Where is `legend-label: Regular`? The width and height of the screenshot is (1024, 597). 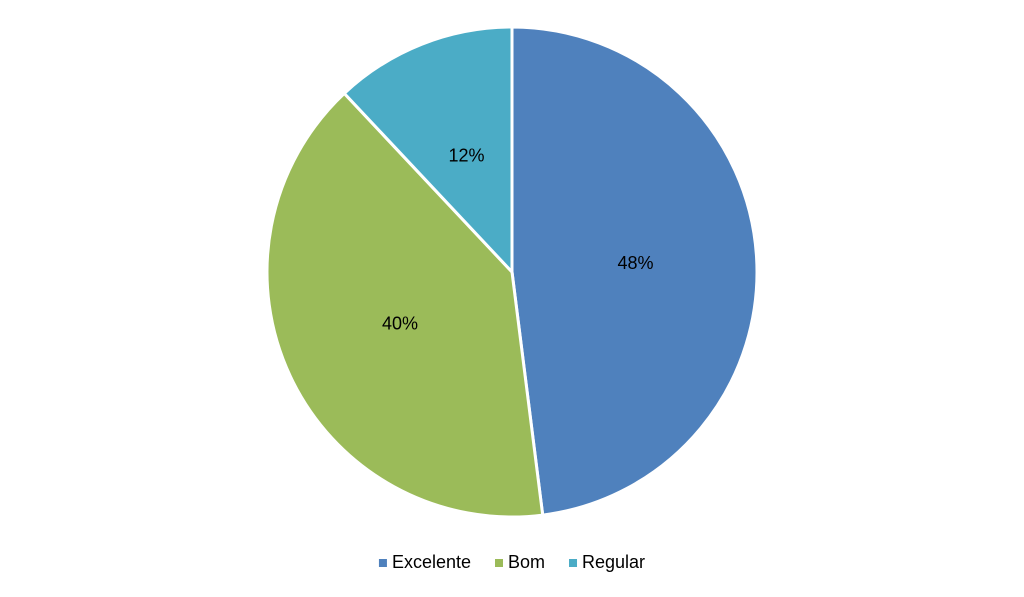
legend-label: Regular is located at coordinates (613, 562).